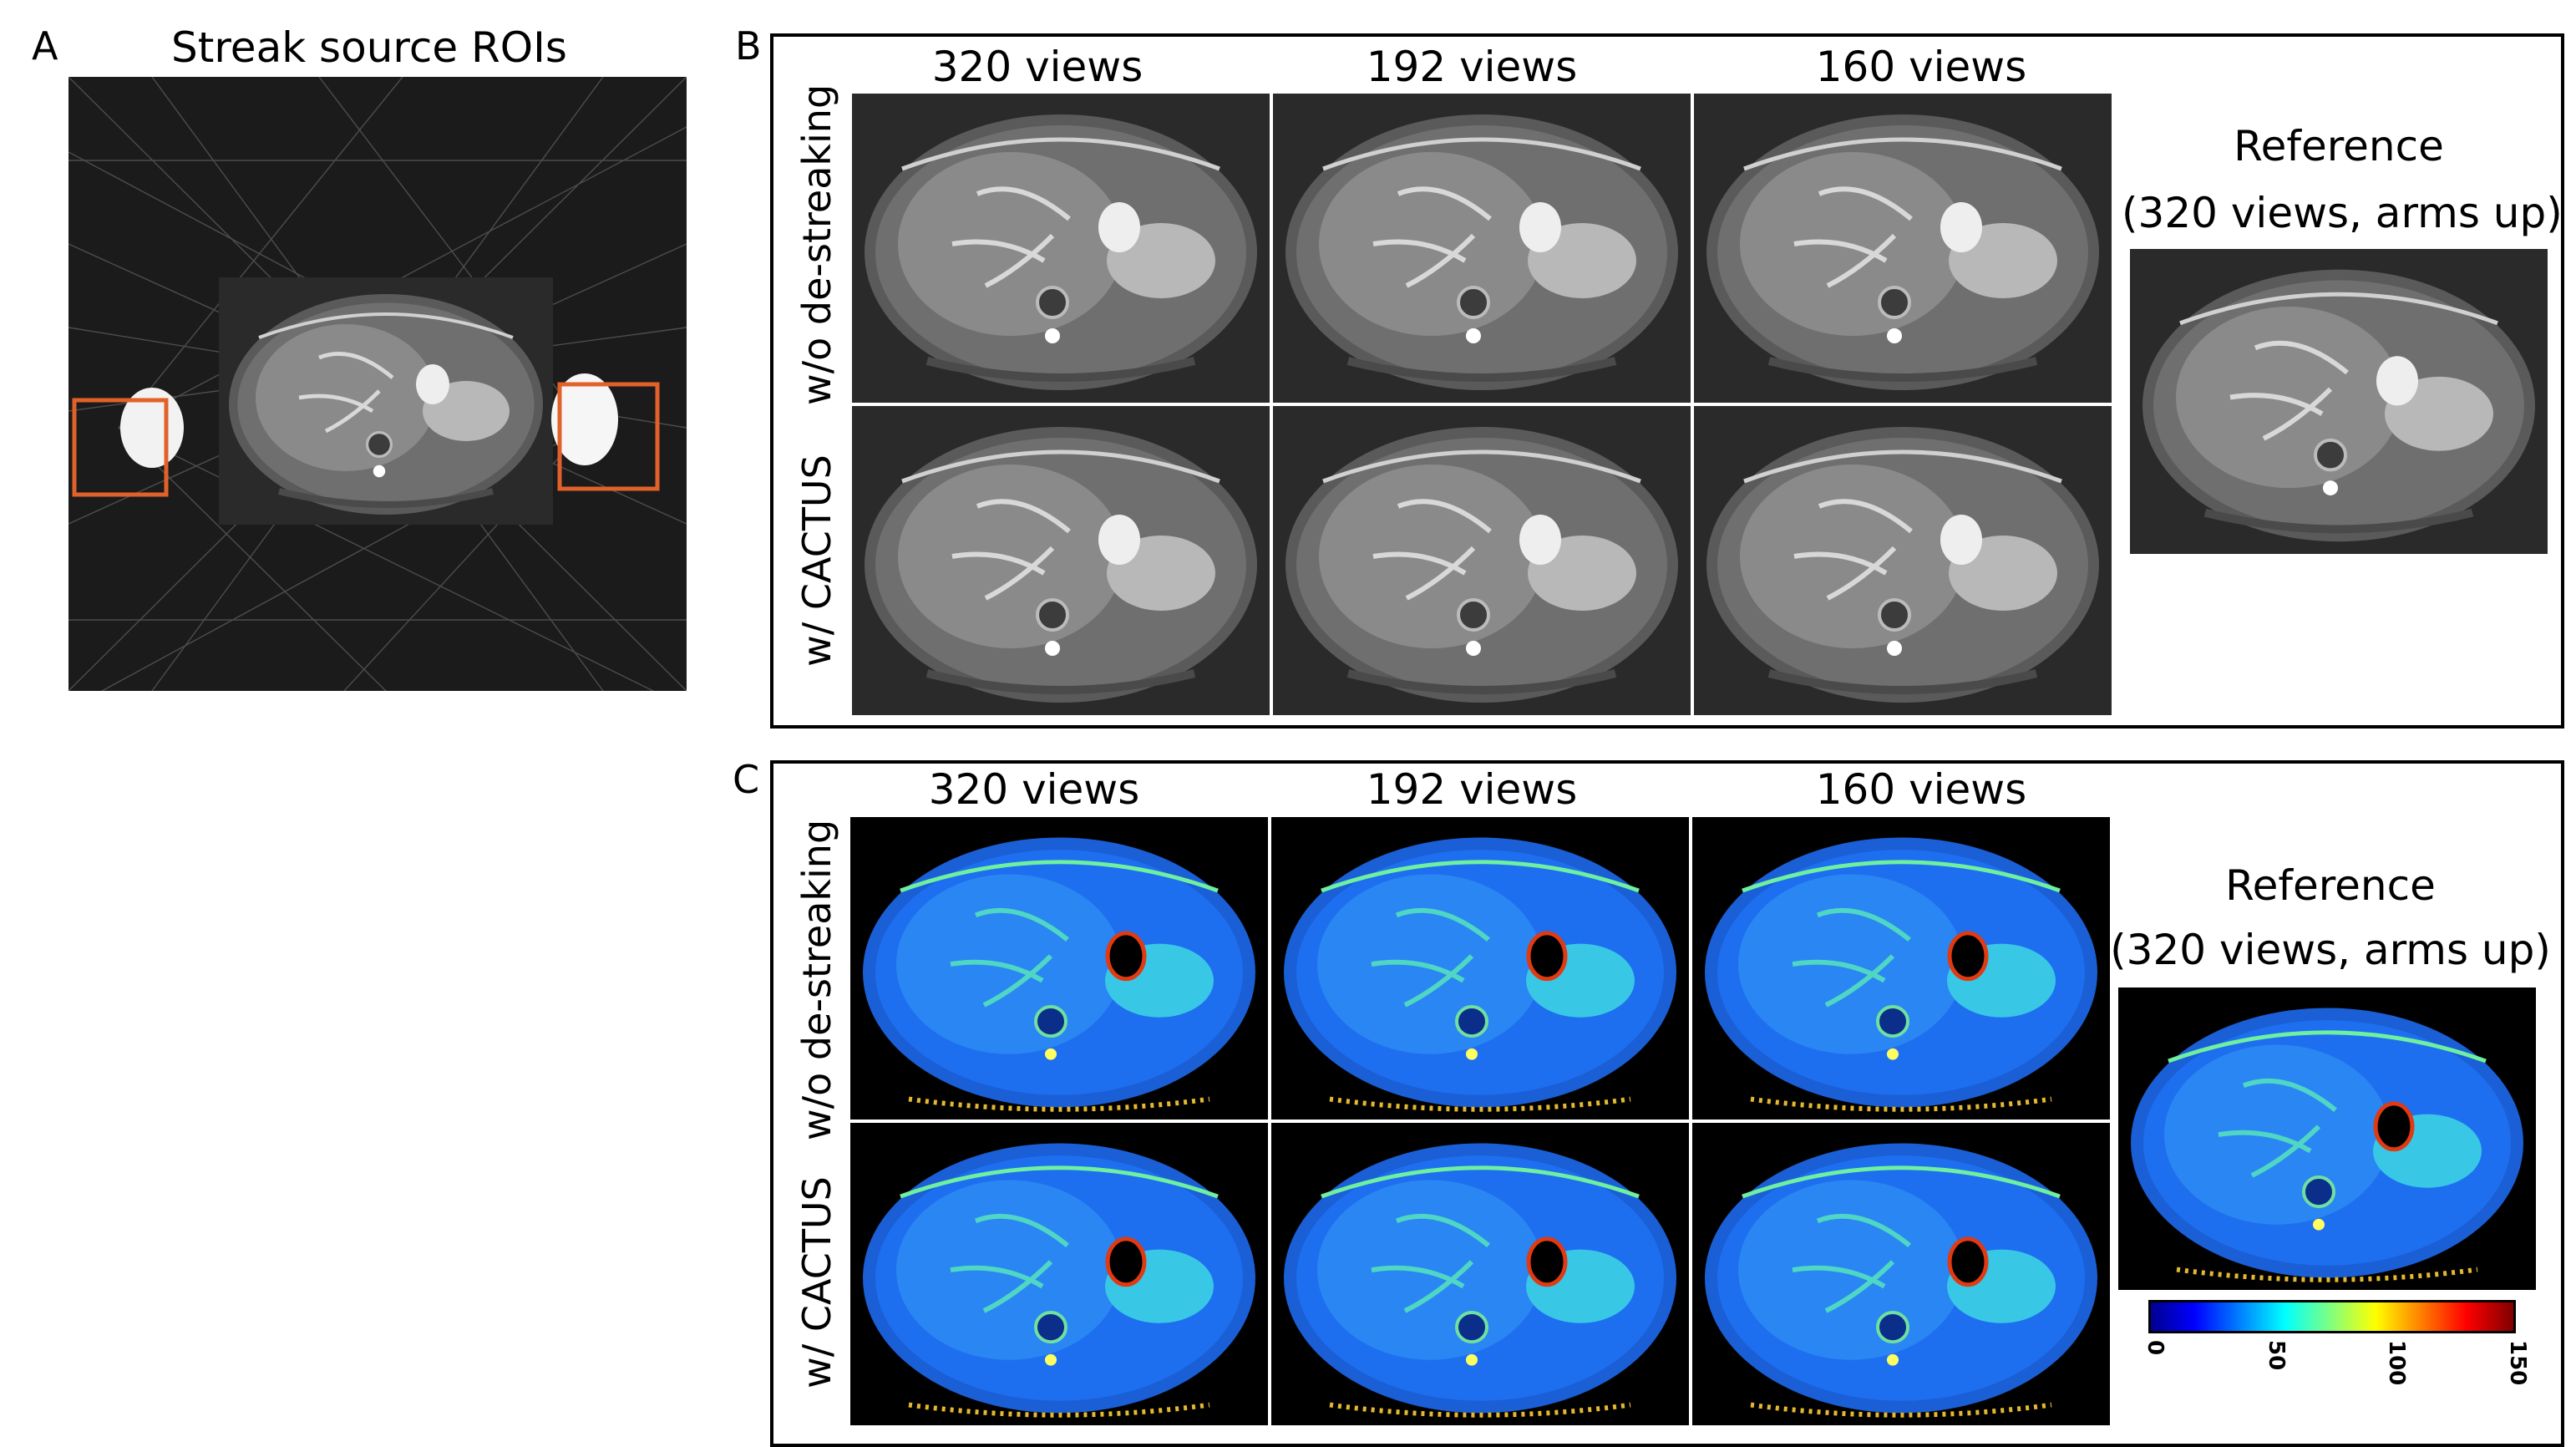 The image size is (2576, 1447). What do you see at coordinates (1921, 789) in the screenshot?
I see `panel-c-col-title: 160 views` at bounding box center [1921, 789].